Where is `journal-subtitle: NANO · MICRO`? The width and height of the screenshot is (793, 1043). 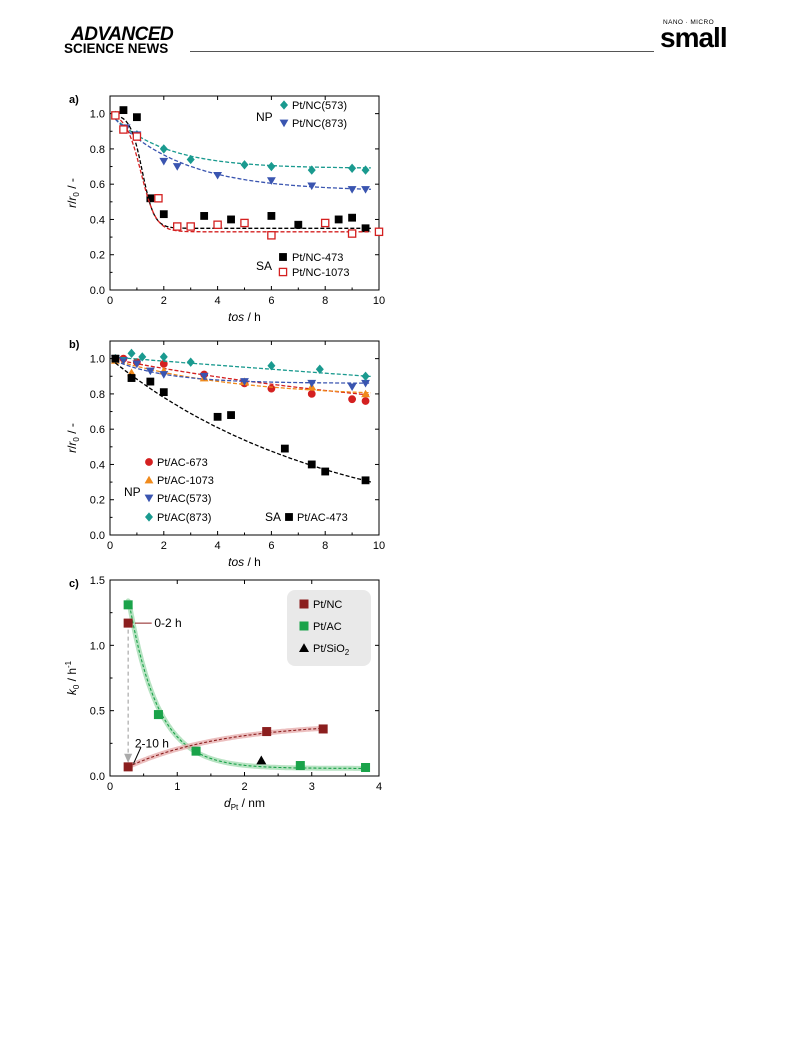 journal-subtitle: NANO · MICRO is located at coordinates (689, 22).